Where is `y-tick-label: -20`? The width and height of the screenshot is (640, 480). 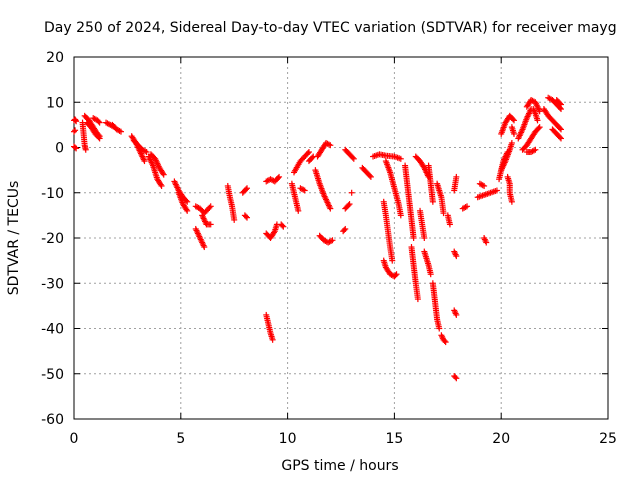 y-tick-label: -20 is located at coordinates (52, 239).